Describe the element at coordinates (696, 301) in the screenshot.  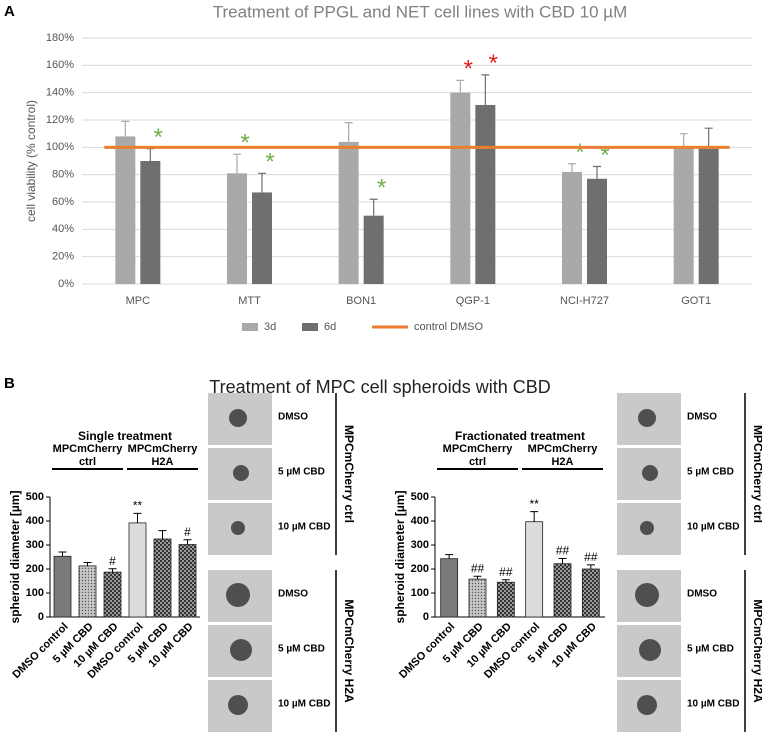
I see `x-tick-label: GOT1` at that location.